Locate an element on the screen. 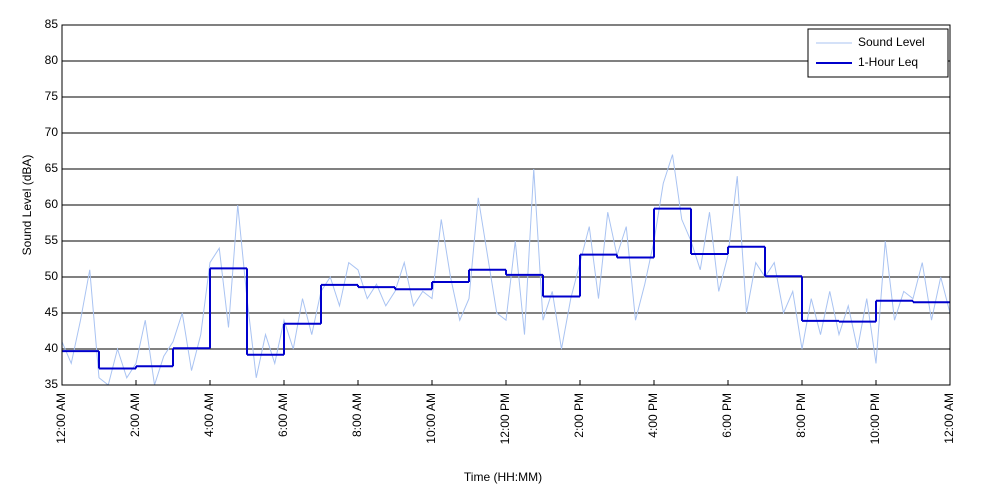 This screenshot has height=500, width=1000. legend-label: 1-Hour Leq is located at coordinates (888, 62).